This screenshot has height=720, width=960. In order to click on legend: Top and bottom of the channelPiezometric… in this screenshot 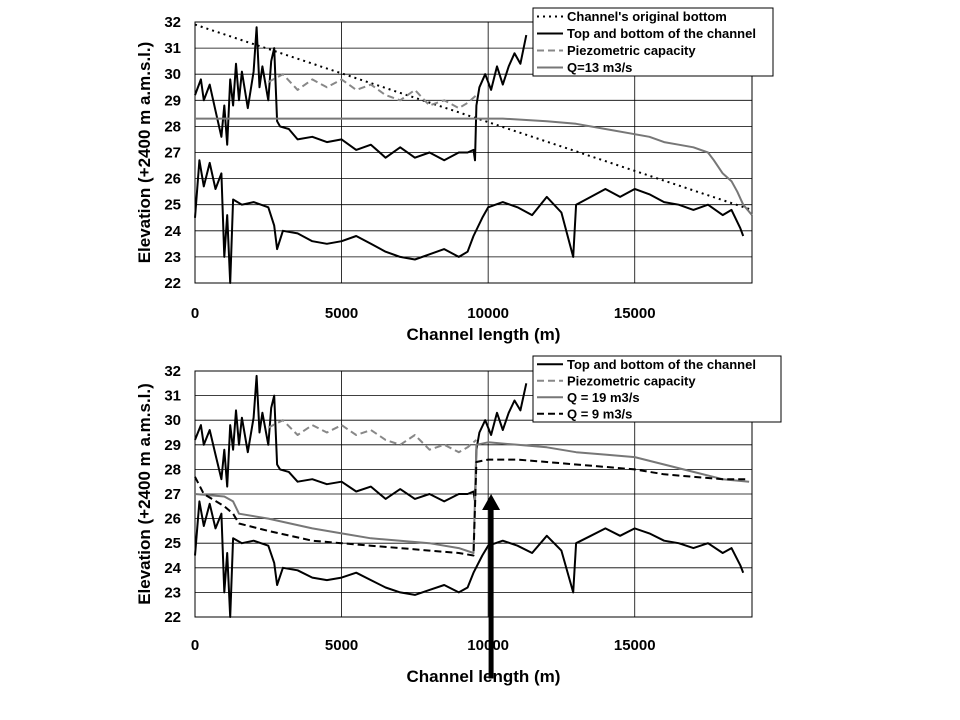, I will do `click(657, 389)`.